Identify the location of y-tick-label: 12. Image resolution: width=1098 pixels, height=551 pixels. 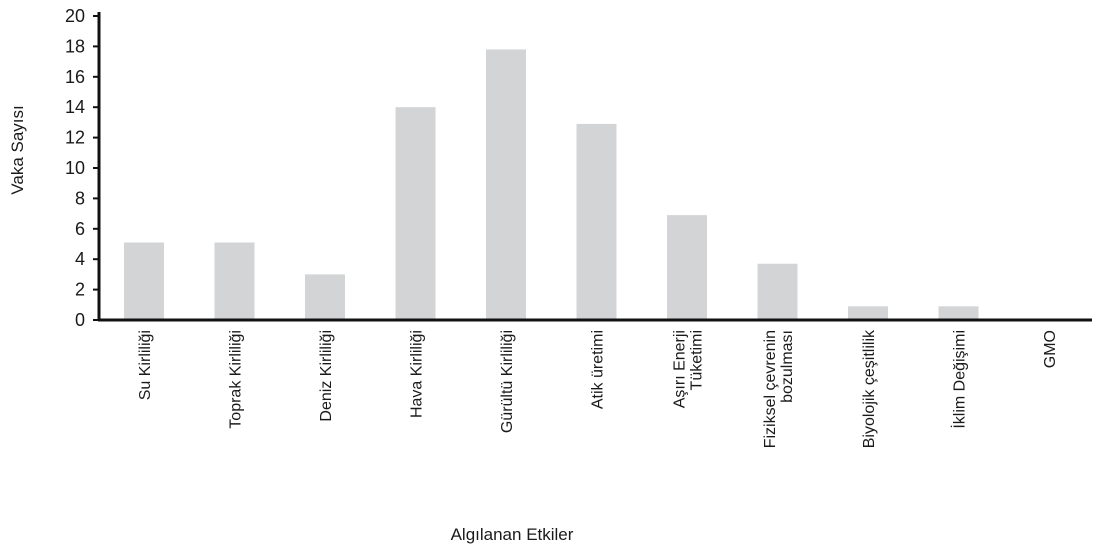
(75, 138).